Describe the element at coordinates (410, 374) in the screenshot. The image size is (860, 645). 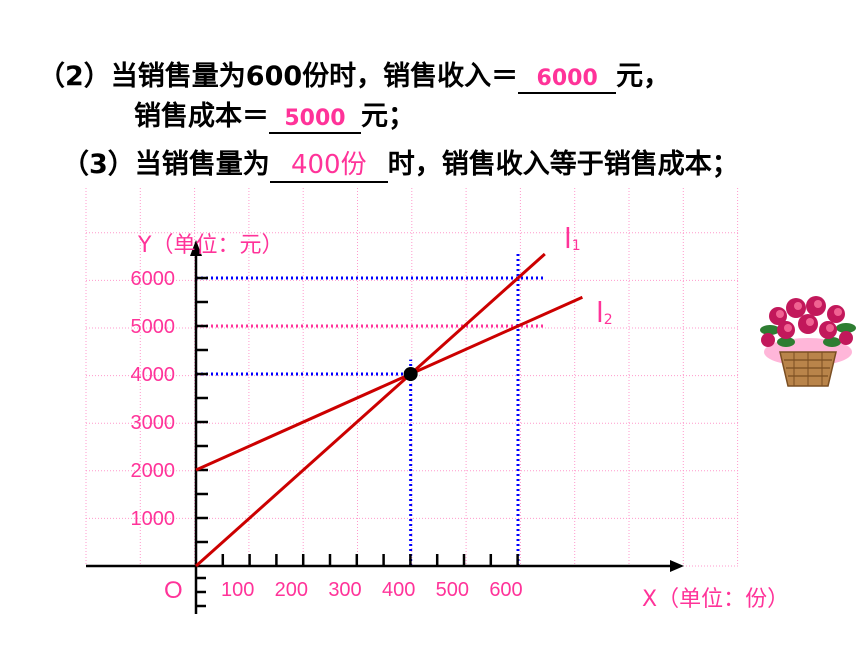
I see `intersection-point` at that location.